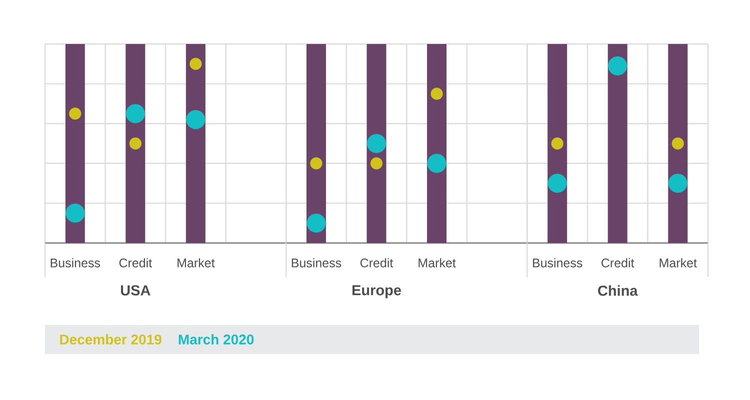 Image resolution: width=750 pixels, height=400 pixels. What do you see at coordinates (135, 290) in the screenshot?
I see `x-axis-title: USA` at bounding box center [135, 290].